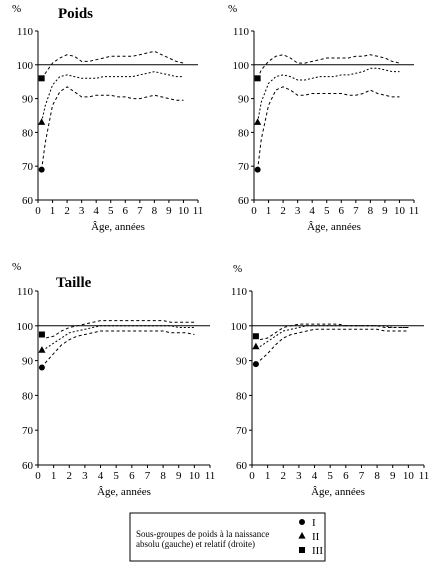 The width and height of the screenshot is (432, 565). What do you see at coordinates (302, 550) in the screenshot?
I see `legend-marker-III` at bounding box center [302, 550].